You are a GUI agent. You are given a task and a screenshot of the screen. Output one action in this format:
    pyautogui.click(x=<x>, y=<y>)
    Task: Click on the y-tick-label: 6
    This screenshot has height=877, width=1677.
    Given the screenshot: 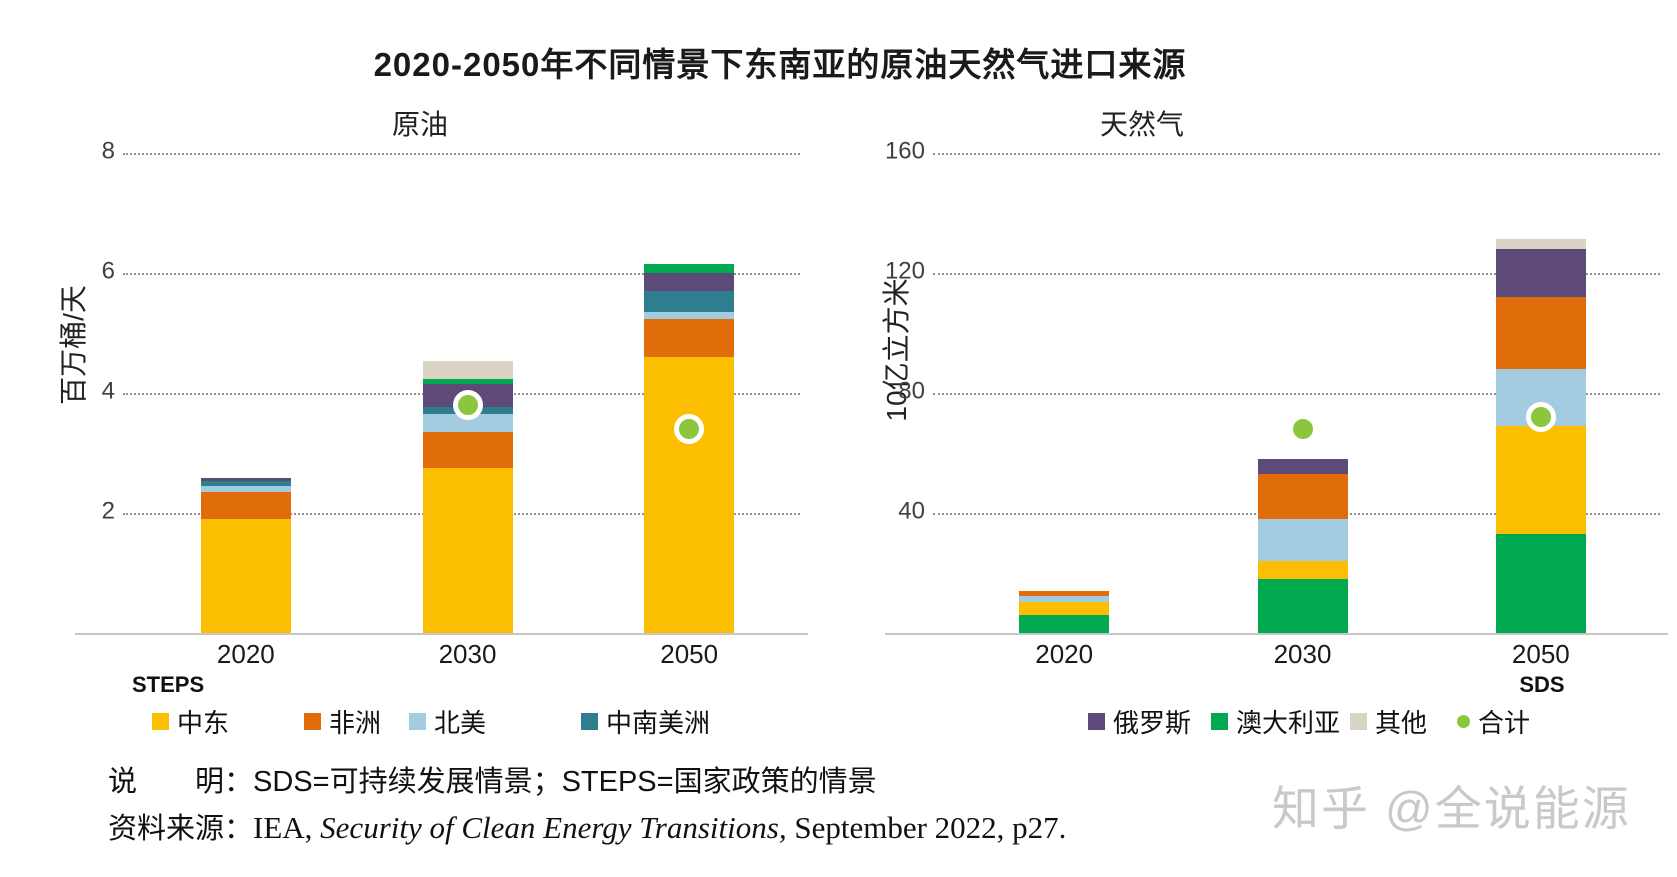 What is the action you would take?
    pyautogui.click(x=108, y=271)
    